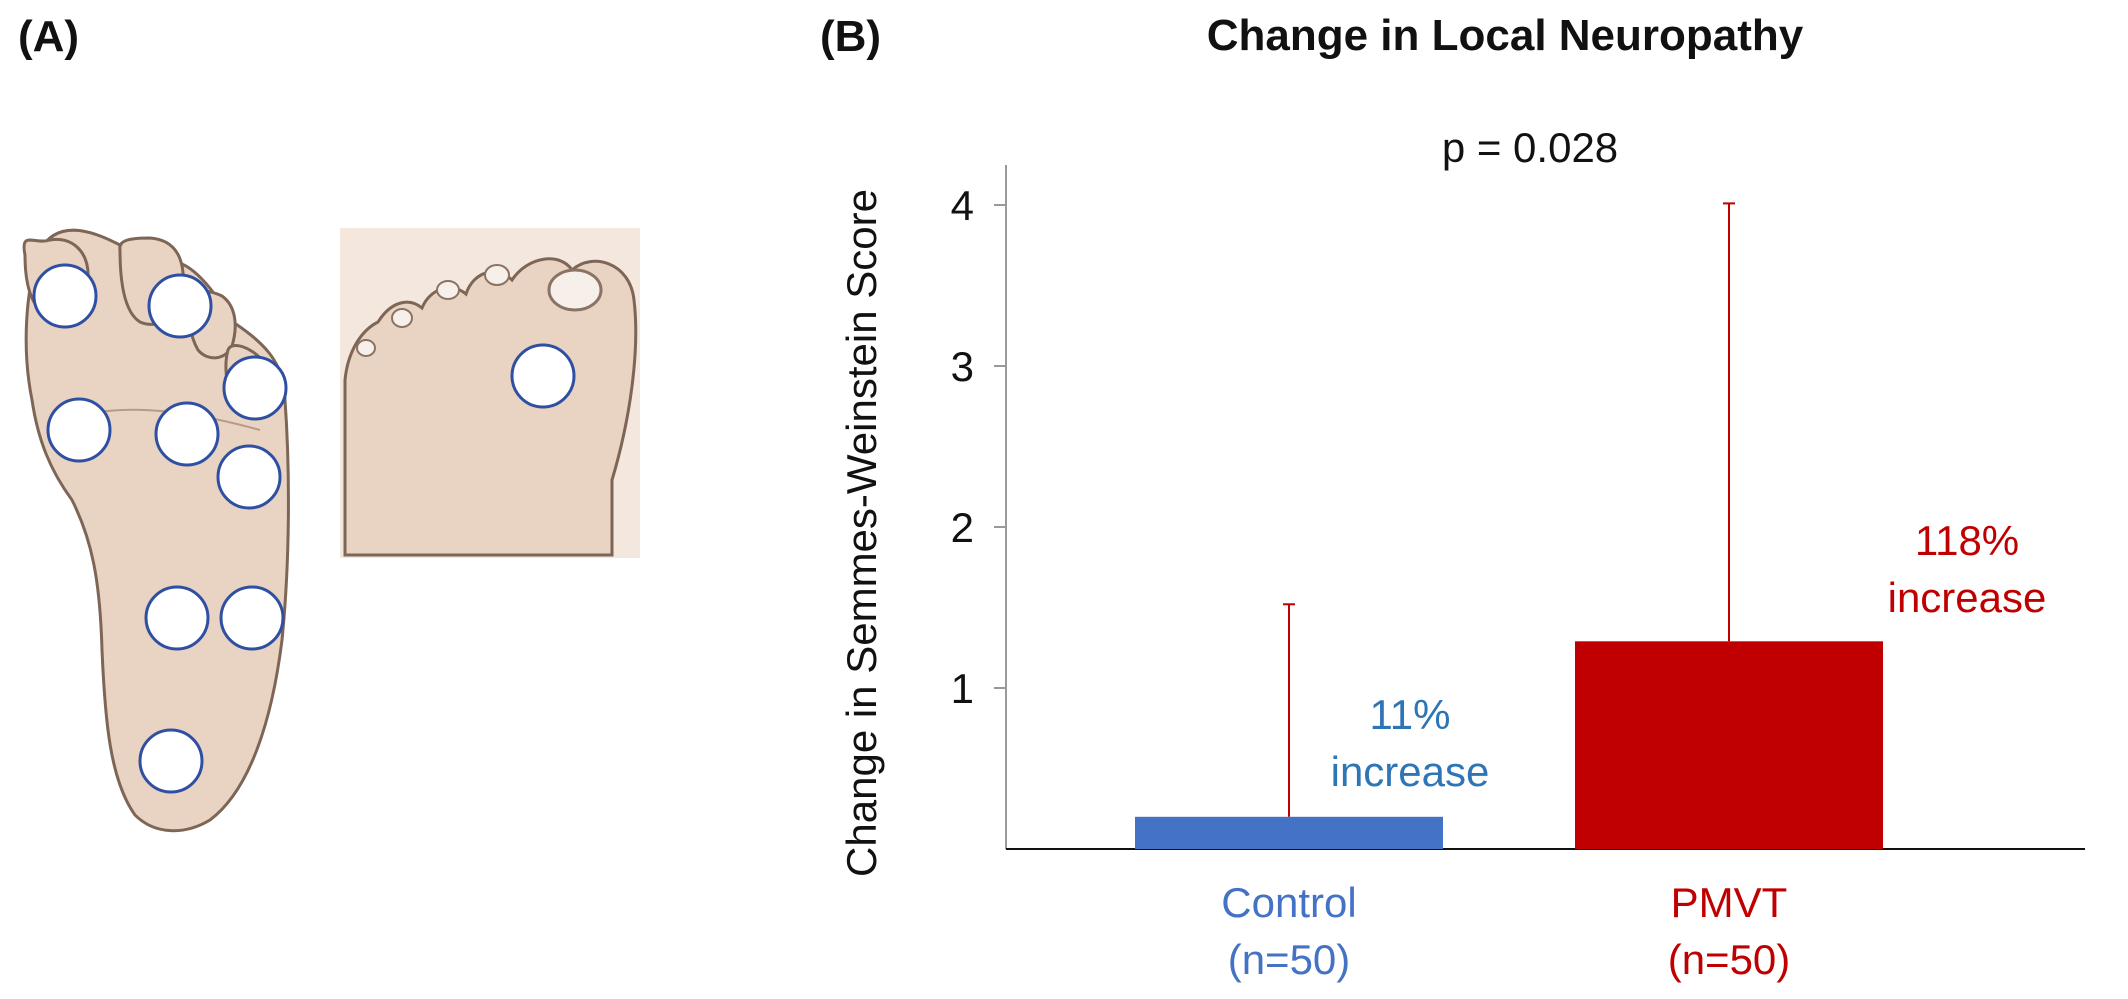 This screenshot has height=999, width=2128. I want to click on y-axis-title: Change in Semmes-Weinstein Score, so click(861, 533).